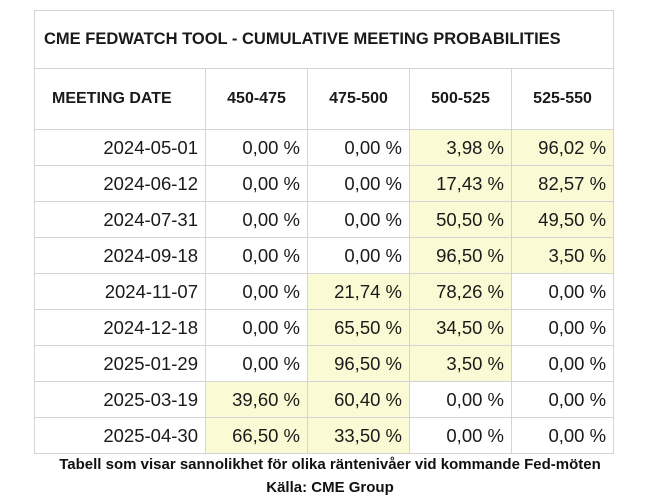 The image size is (660, 504). What do you see at coordinates (120, 363) in the screenshot?
I see `meeting-date-cell: 2025-01-29` at bounding box center [120, 363].